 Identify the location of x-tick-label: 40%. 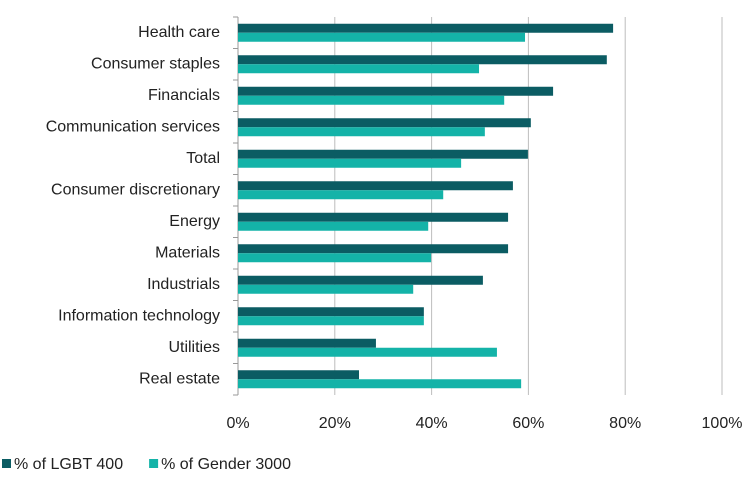
(432, 423).